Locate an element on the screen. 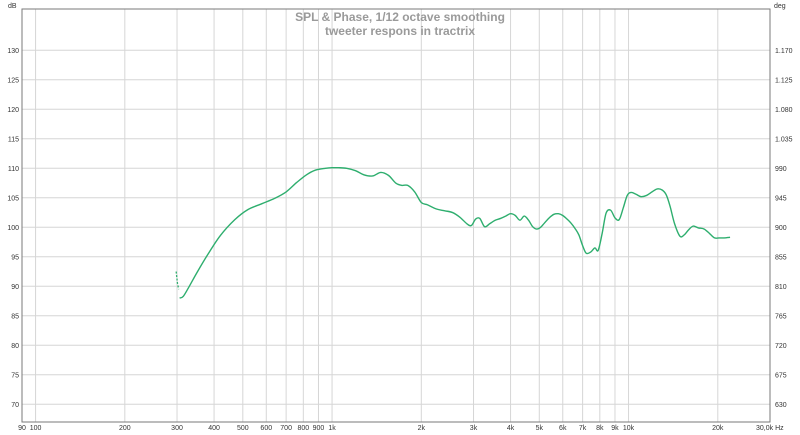  y-right-tick-label: 720 is located at coordinates (781, 346).